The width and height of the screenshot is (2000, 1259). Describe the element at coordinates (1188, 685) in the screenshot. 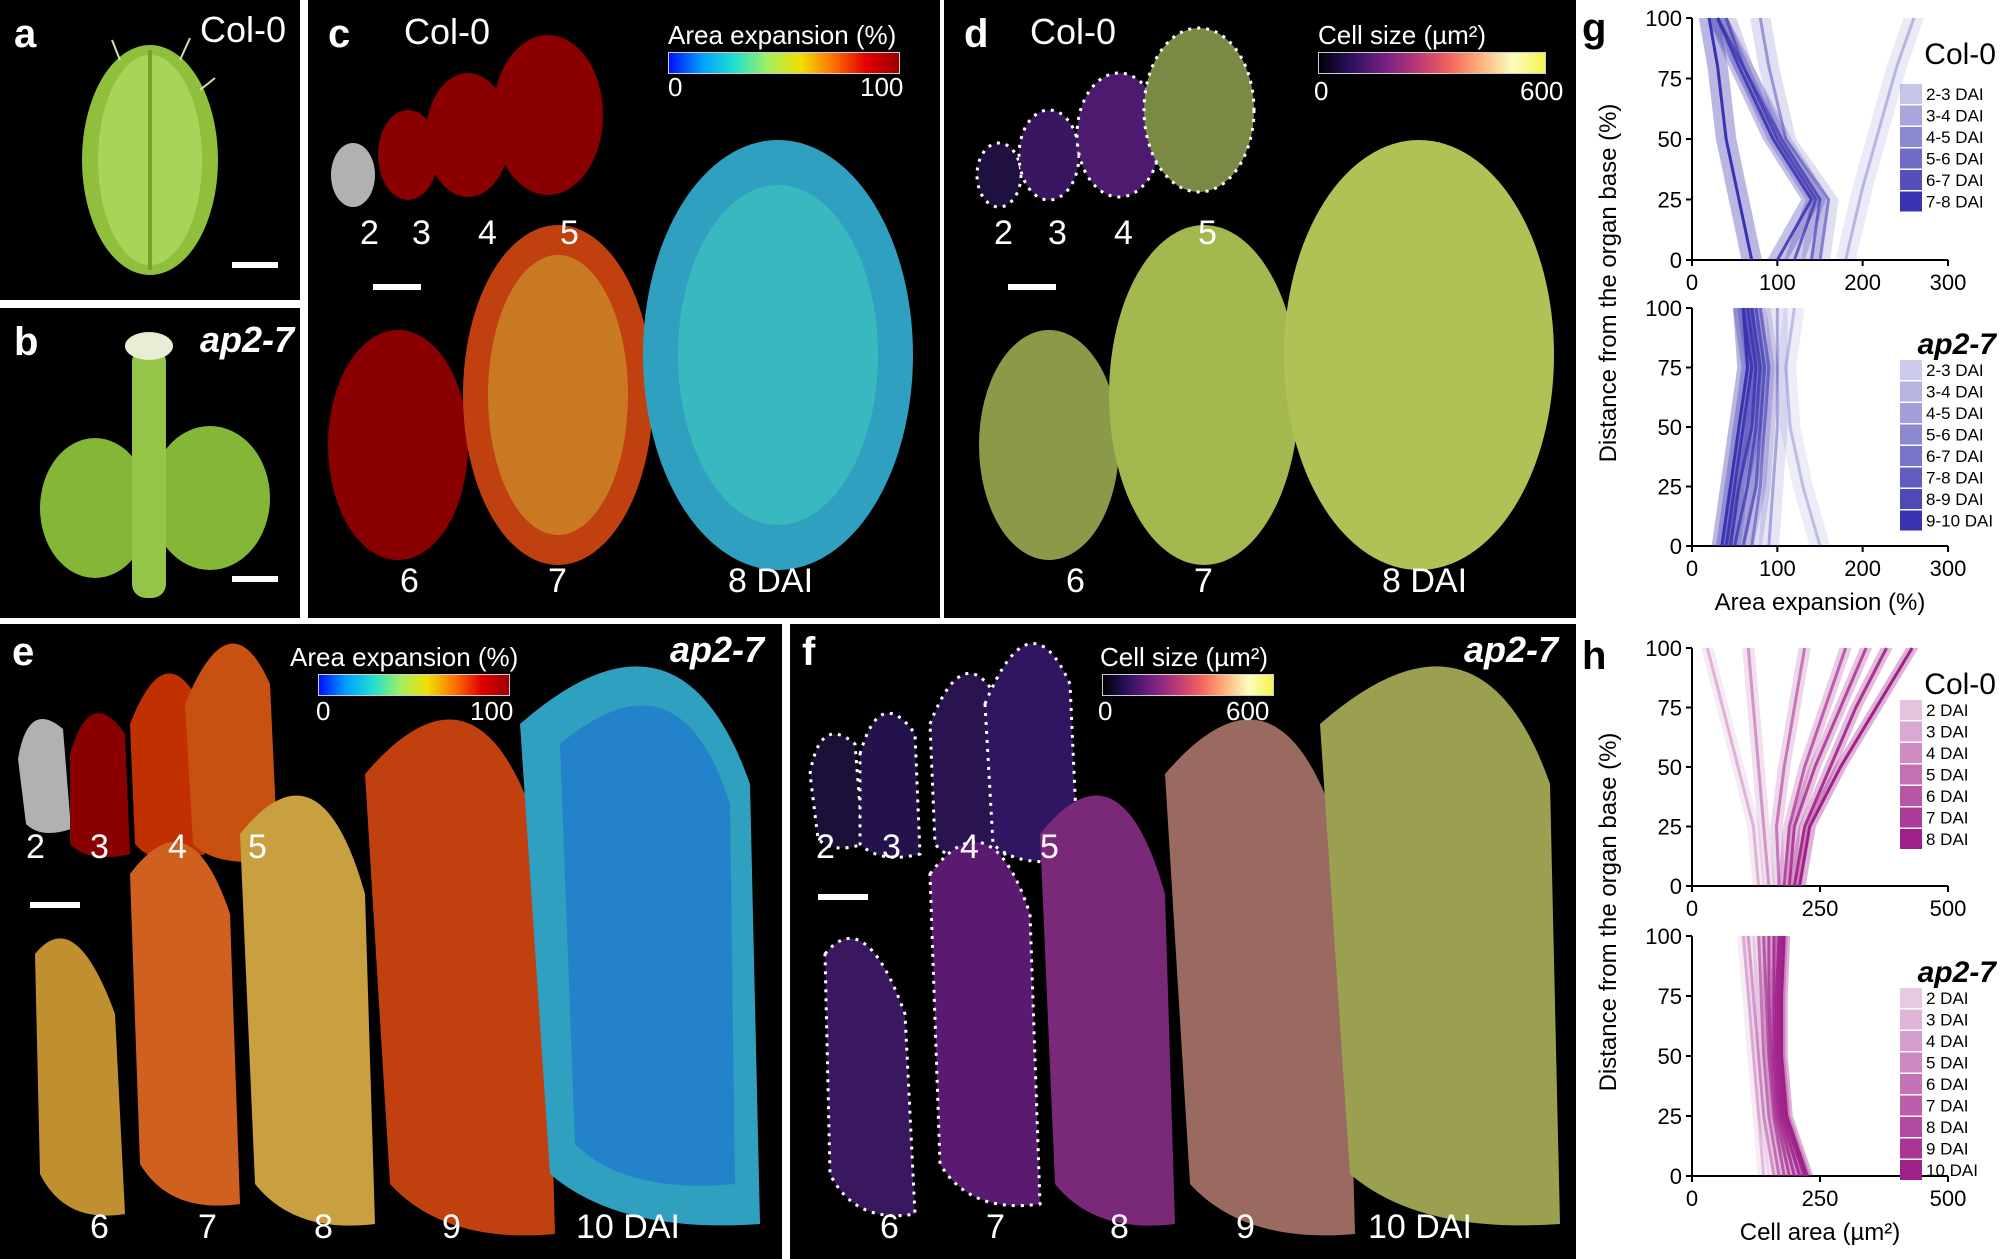

I see `colorbar` at that location.